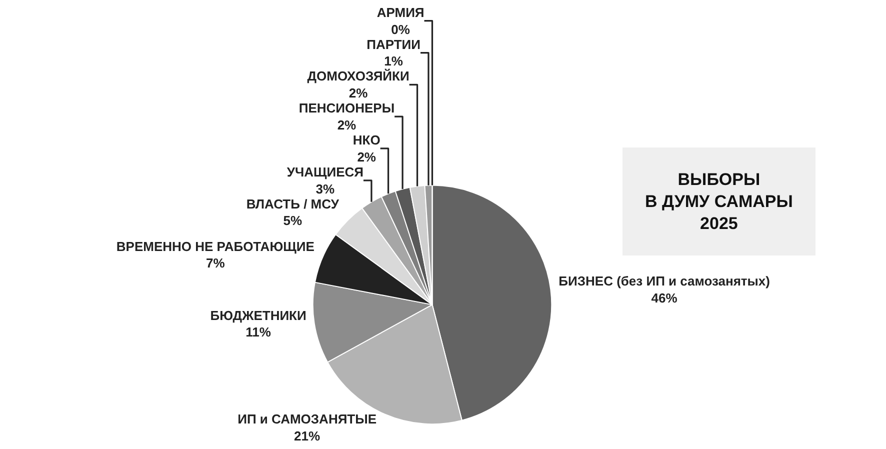 This screenshot has width=886, height=449. Describe the element at coordinates (258, 315) in the screenshot. I see `slice-label: БЮДЖЕТНИКИ` at that location.